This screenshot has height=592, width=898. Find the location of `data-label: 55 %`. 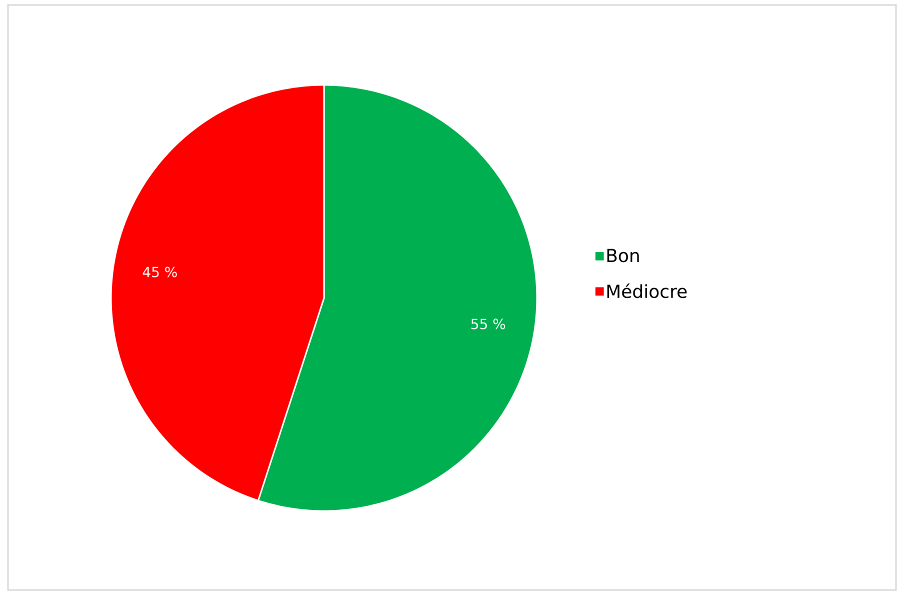

data-label: 55 % is located at coordinates (488, 324).